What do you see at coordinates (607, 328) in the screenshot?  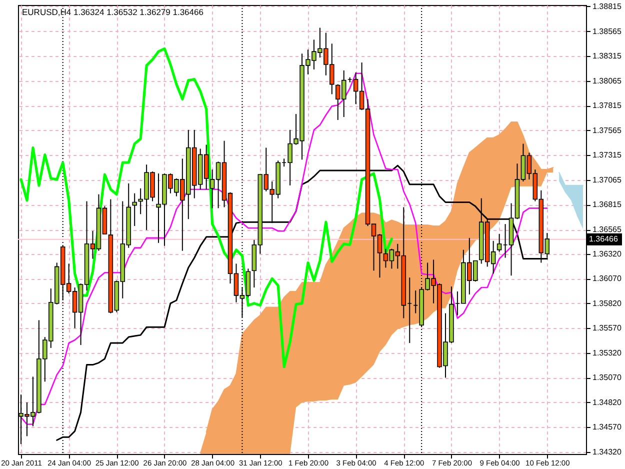 I see `y-tick-label: 1.35570` at bounding box center [607, 328].